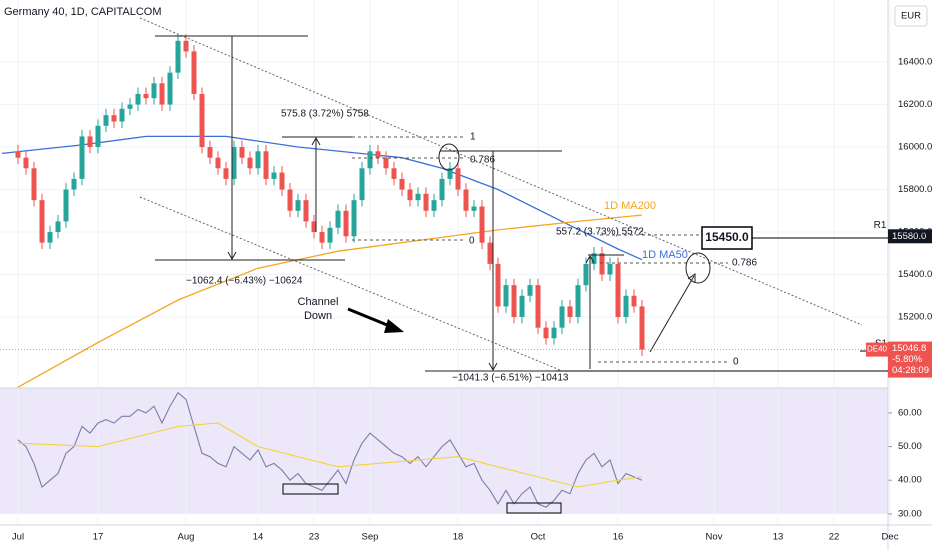 Image resolution: width=932 pixels, height=550 pixels. Describe the element at coordinates (618, 537) in the screenshot. I see `x-tick-label: 16` at that location.